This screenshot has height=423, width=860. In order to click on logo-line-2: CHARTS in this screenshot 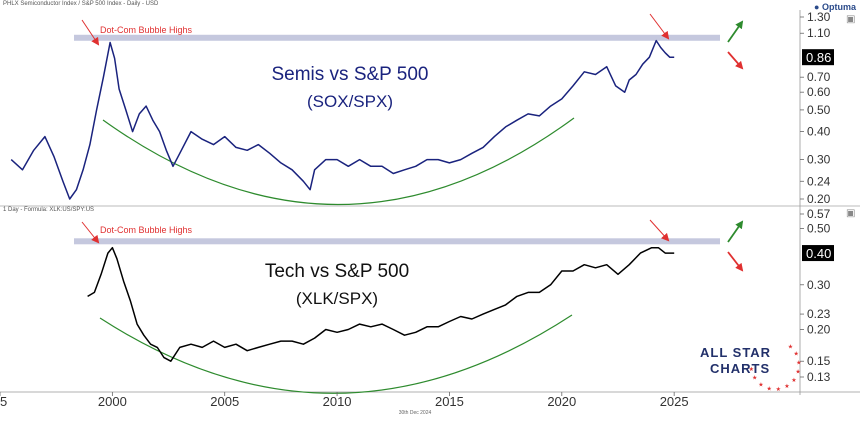, I will do `click(740, 368)`.